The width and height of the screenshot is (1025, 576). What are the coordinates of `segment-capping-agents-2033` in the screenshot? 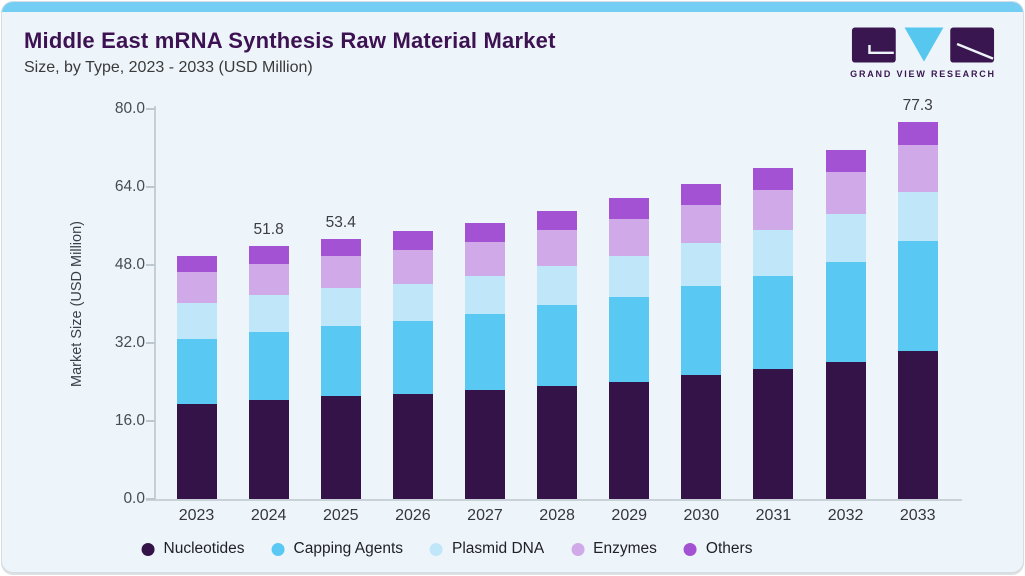 It's located at (917, 295).